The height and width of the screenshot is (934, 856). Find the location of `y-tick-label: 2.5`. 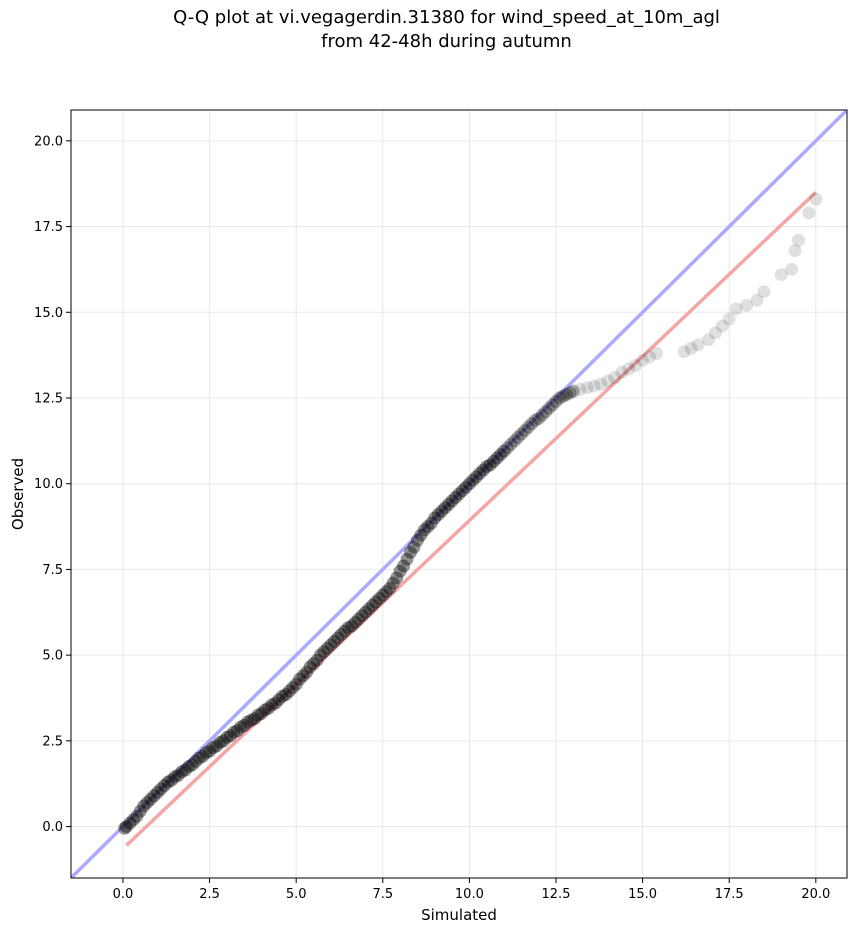

y-tick-label: 2.5 is located at coordinates (52, 741).